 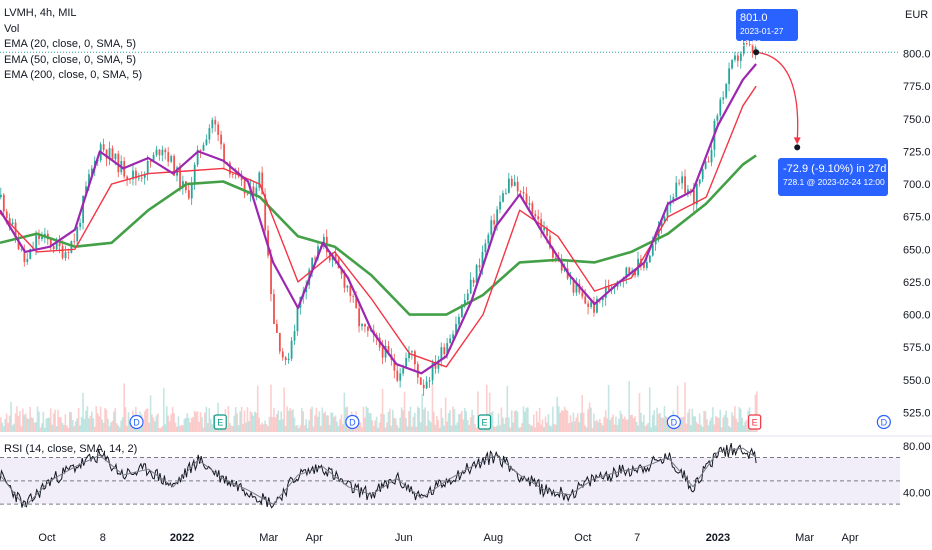 I want to click on legend-ema50: EMA (50, close, 0, SMA, 5), so click(x=70, y=59).